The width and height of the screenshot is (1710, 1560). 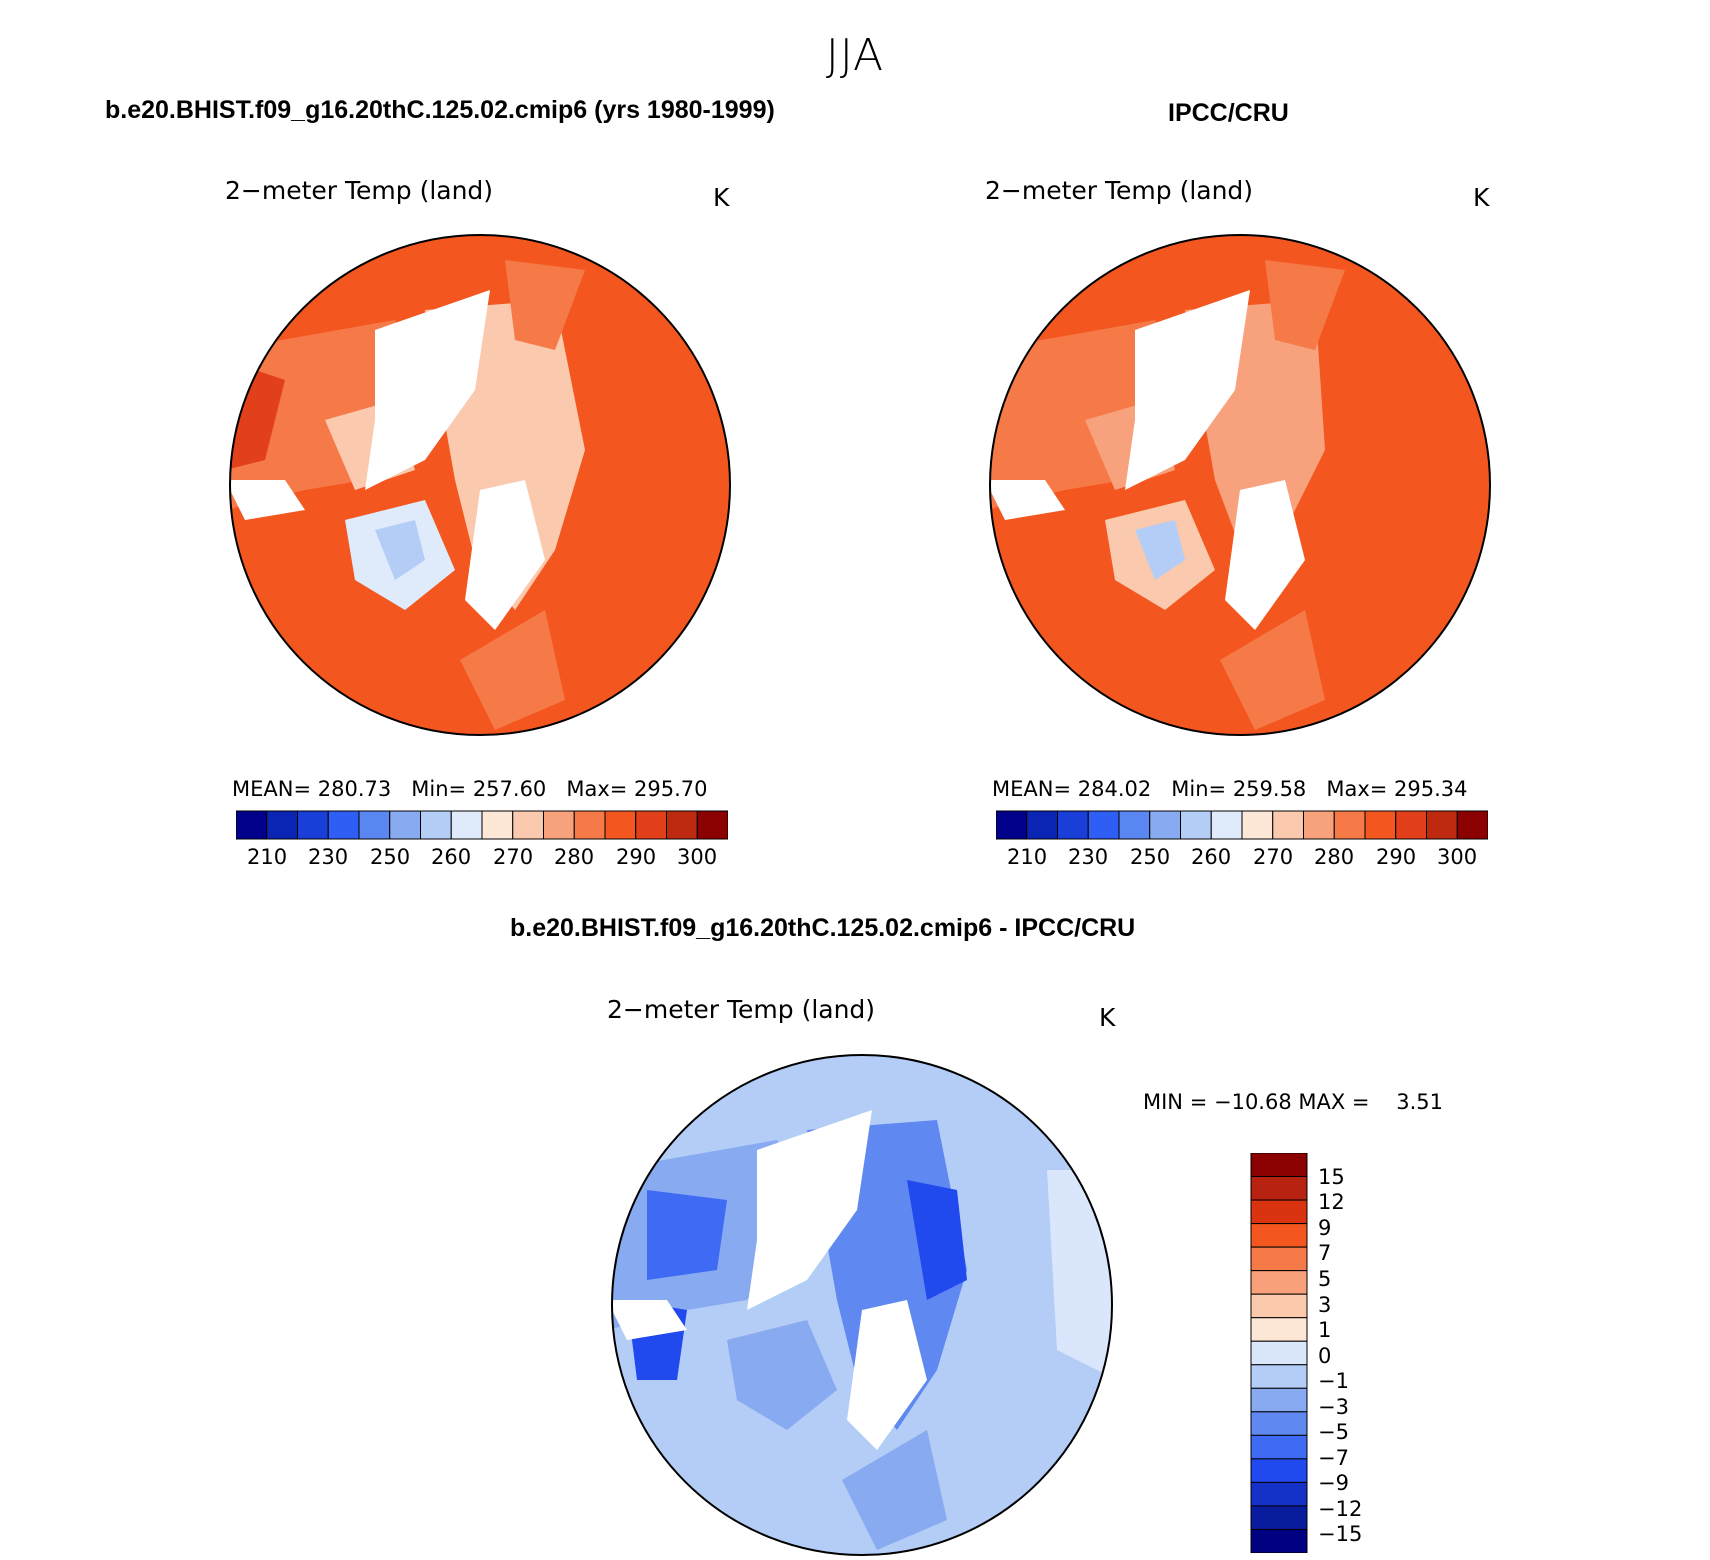 I want to click on panel2-colorbar-ticks: 210 230 250 260 270 280 290 300, so click(x=1242, y=858).